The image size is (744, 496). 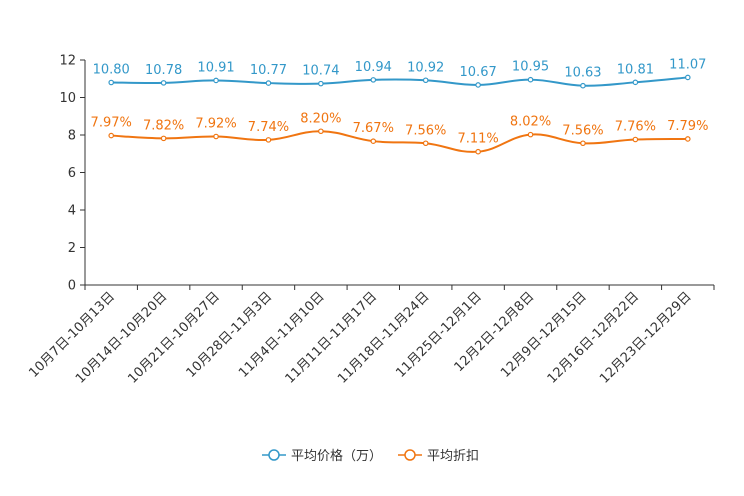 What do you see at coordinates (173, 337) in the screenshot?
I see `x-tick-label: 10月21日-10月27日` at bounding box center [173, 337].